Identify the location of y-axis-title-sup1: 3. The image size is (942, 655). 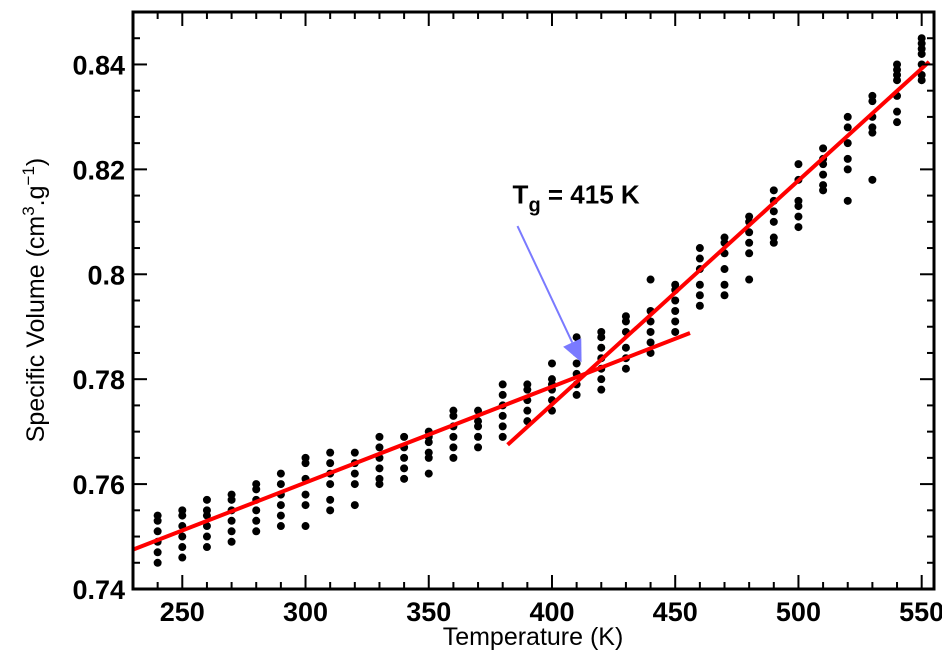
(28, 210).